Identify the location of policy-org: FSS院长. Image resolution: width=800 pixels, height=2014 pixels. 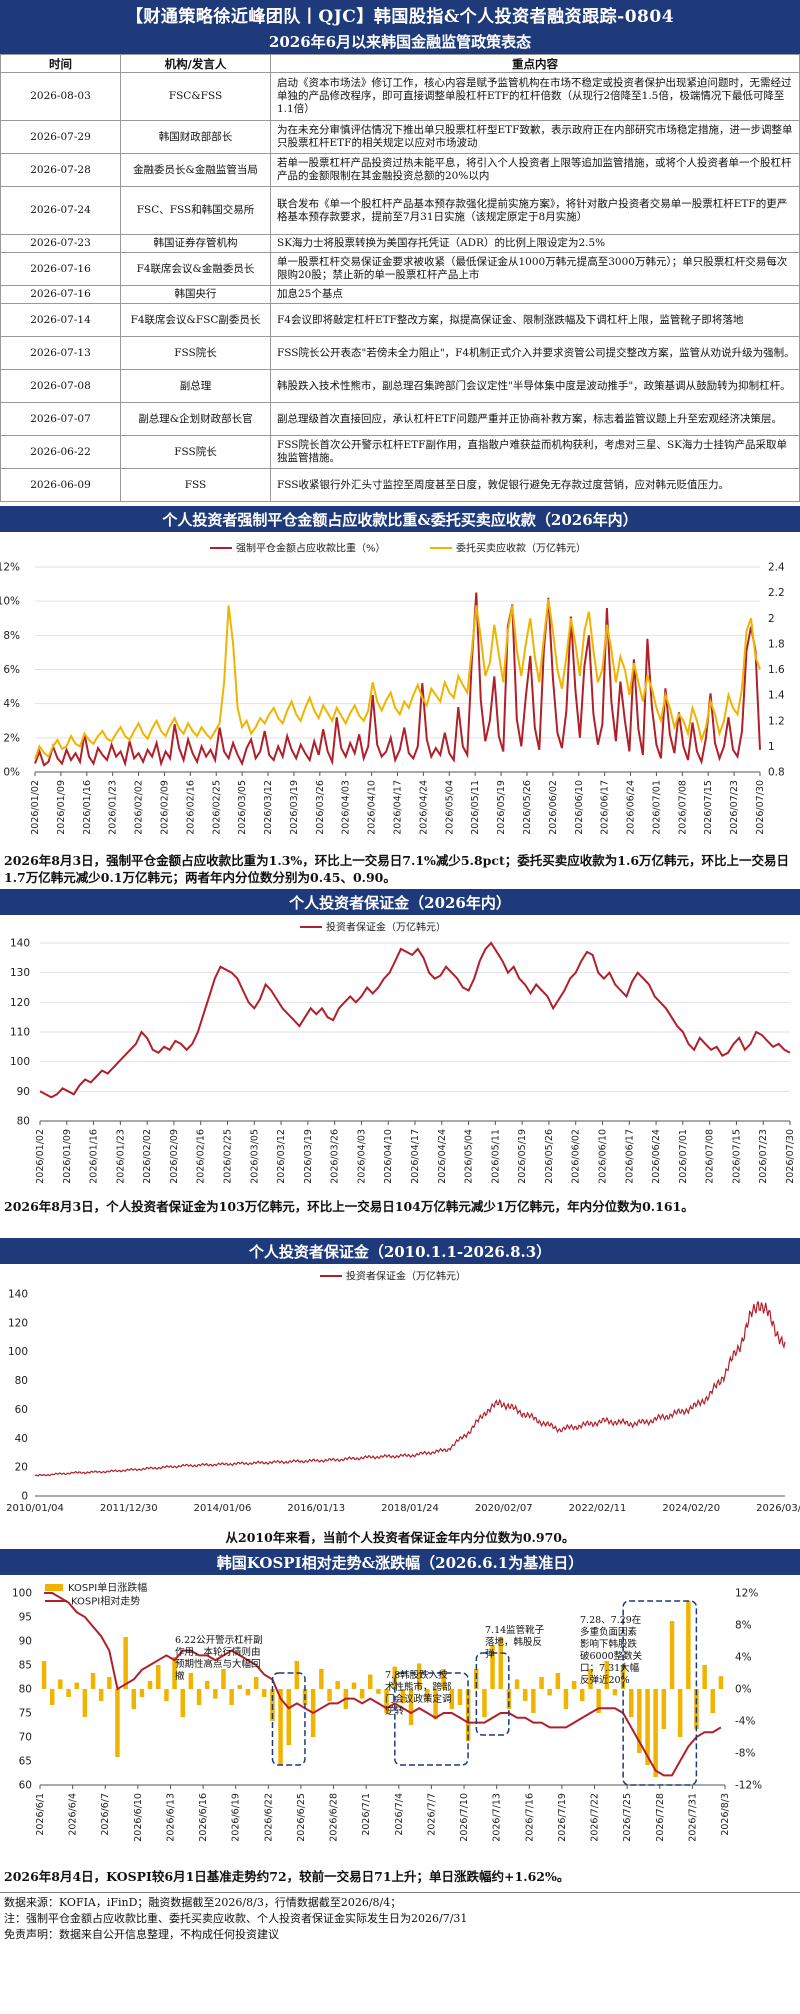
(195, 452).